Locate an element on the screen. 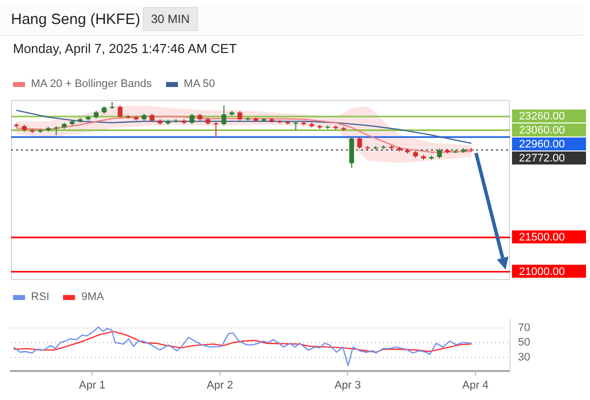 This screenshot has height=400, width=590. chart-subtitle: Monday, April 7, 2025 1:47:46 AM CET is located at coordinates (125, 48).